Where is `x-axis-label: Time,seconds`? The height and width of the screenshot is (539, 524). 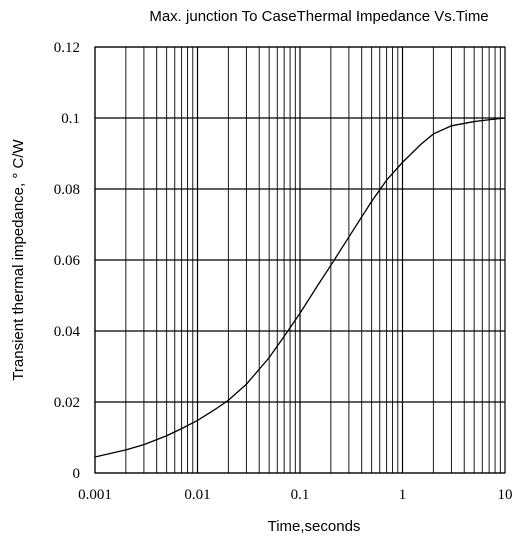
x-axis-label: Time,seconds is located at coordinates (314, 526).